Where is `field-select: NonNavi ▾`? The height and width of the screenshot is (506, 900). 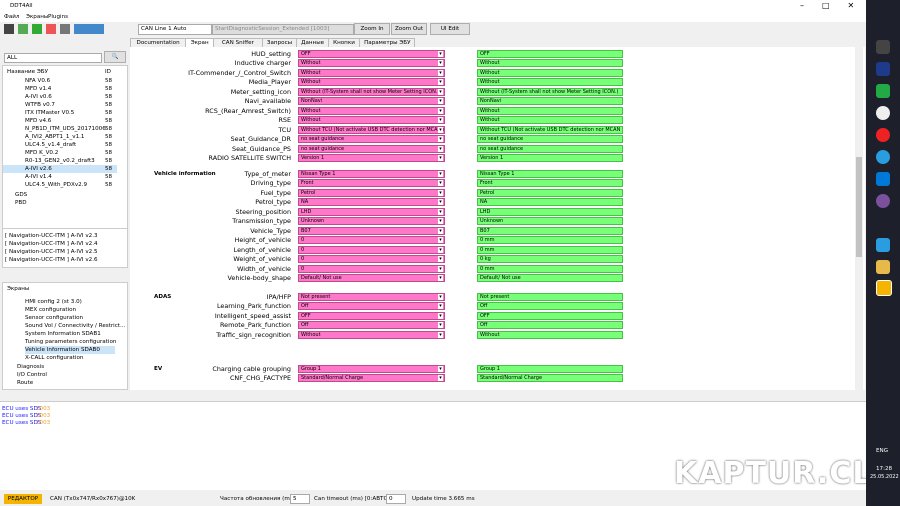 field-select: NonNavi ▾ is located at coordinates (371, 101).